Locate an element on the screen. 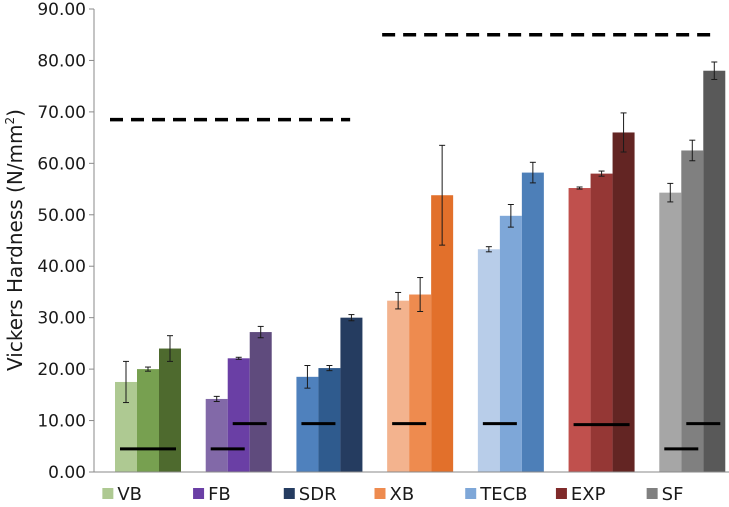  legend-label: EXP is located at coordinates (588, 494).